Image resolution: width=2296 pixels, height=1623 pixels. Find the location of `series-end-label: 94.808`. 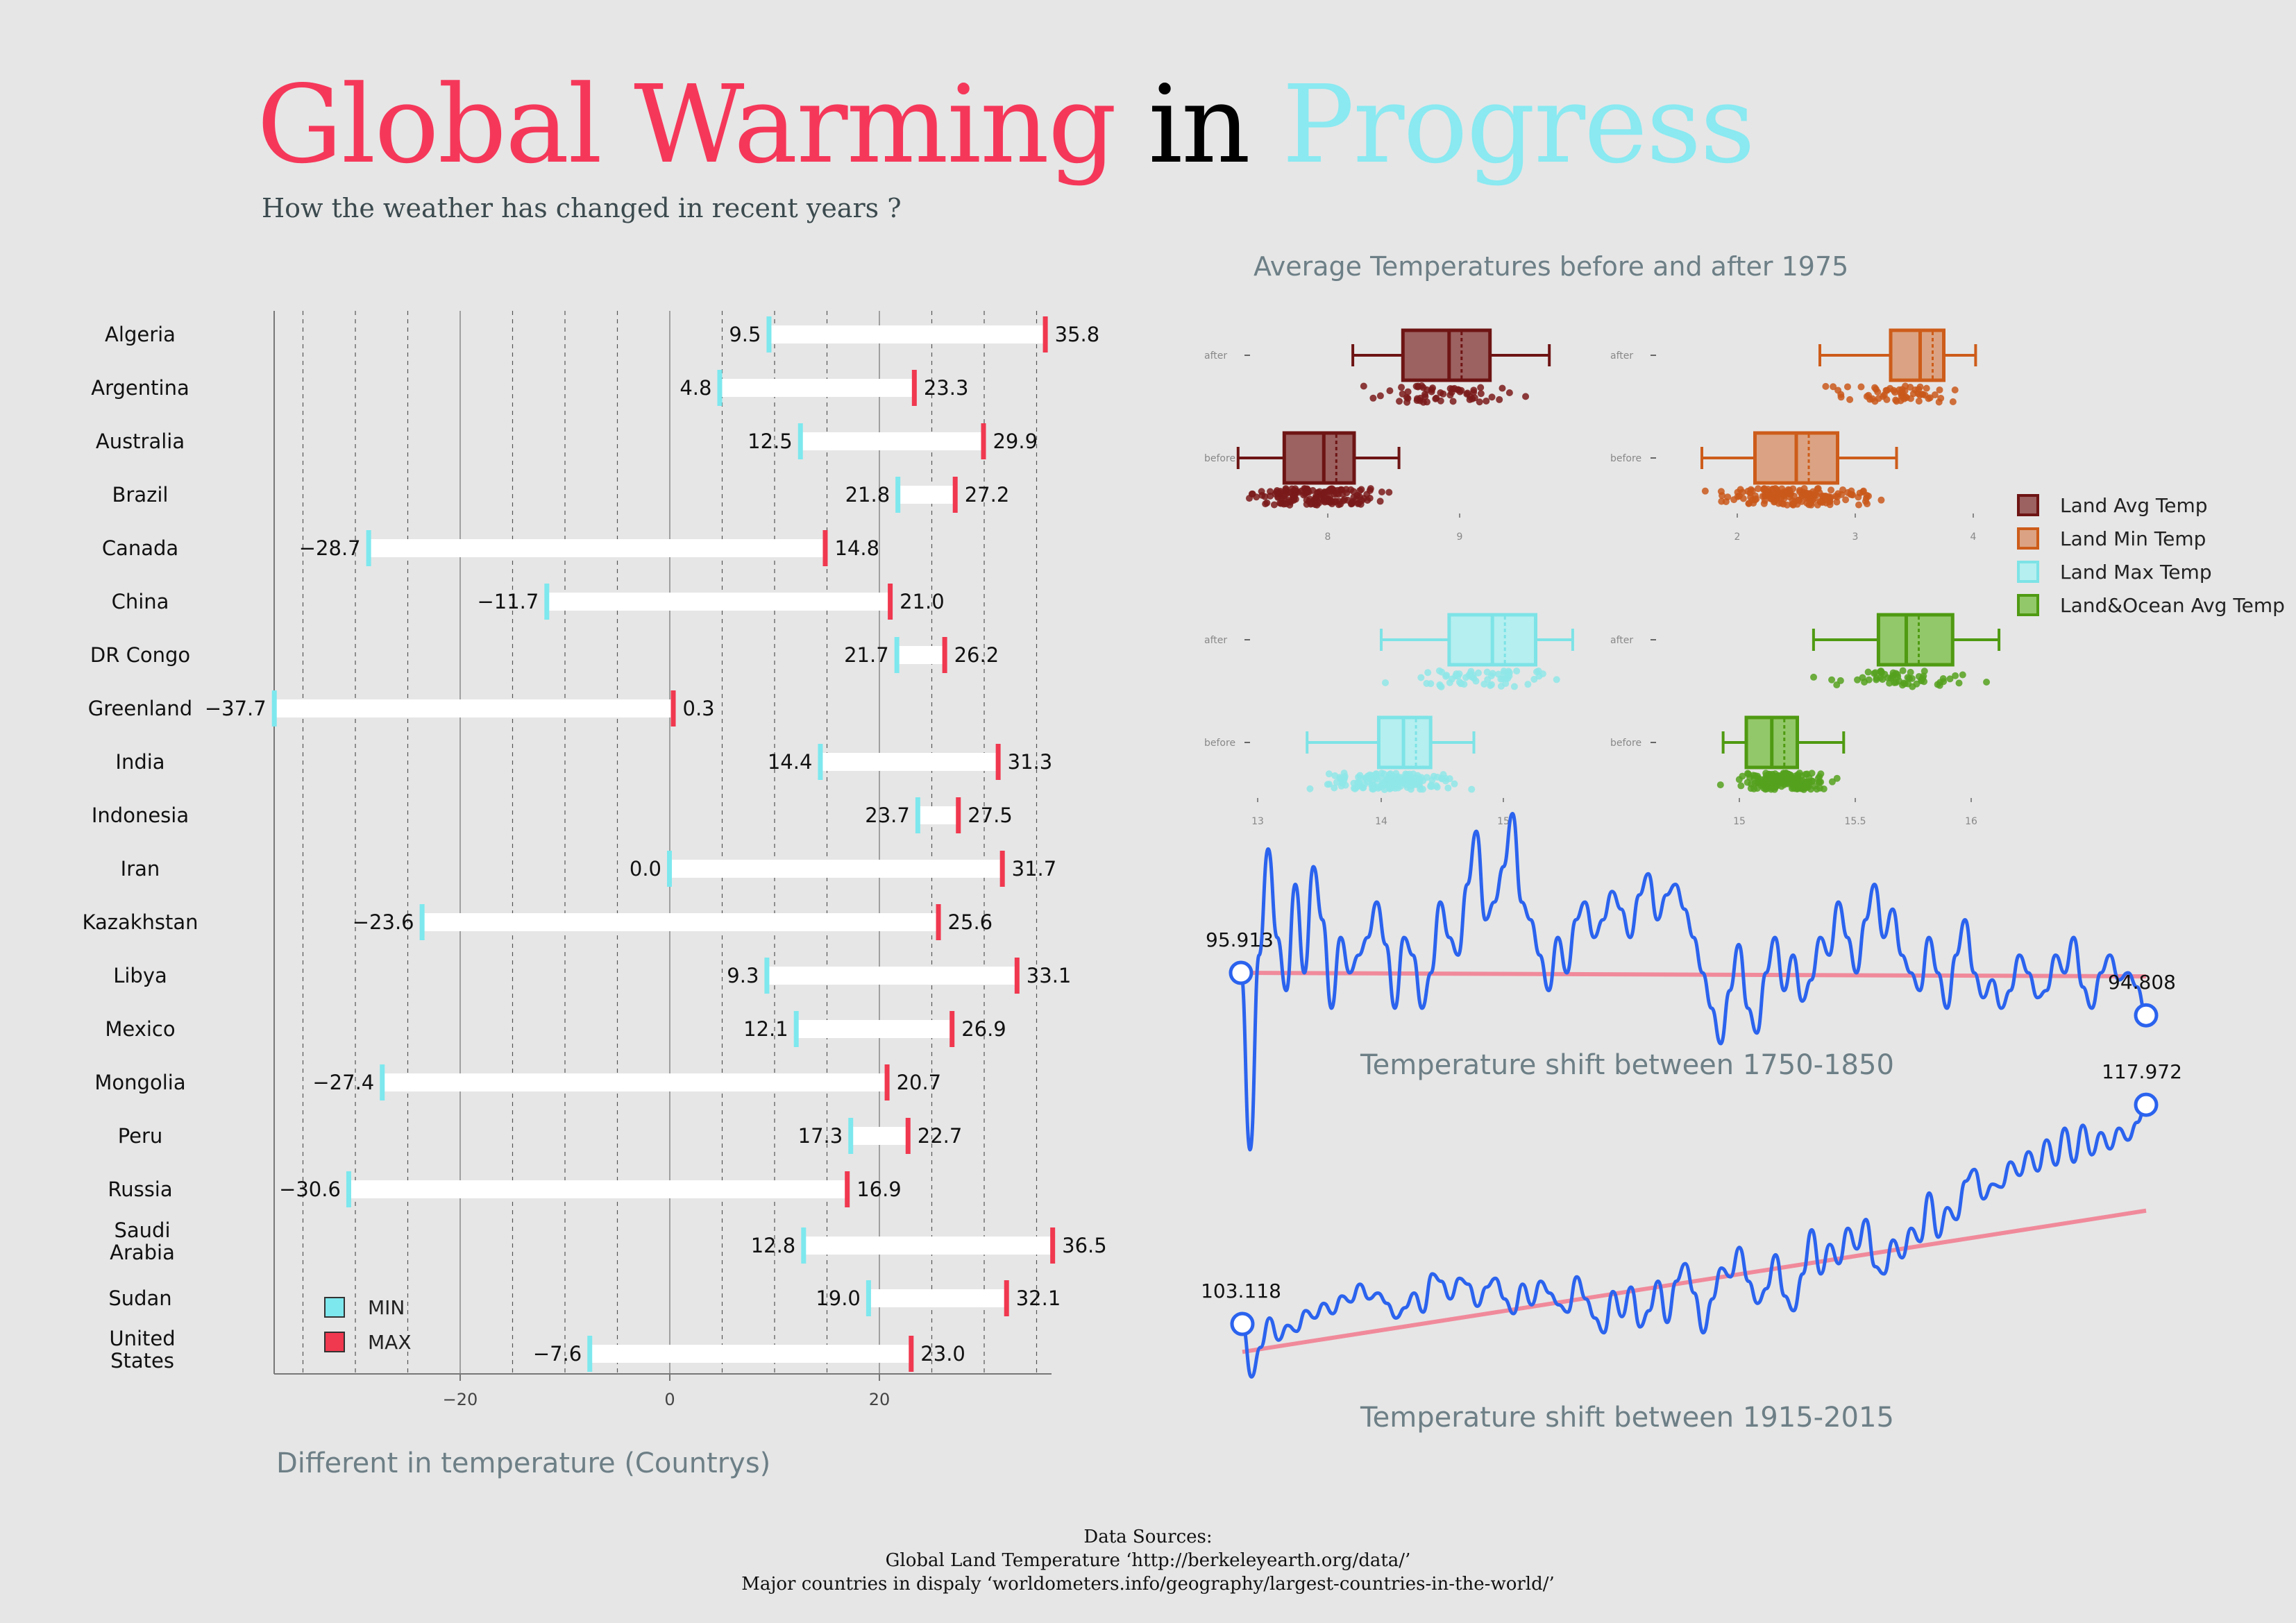

series-end-label: 94.808 is located at coordinates (2142, 983).